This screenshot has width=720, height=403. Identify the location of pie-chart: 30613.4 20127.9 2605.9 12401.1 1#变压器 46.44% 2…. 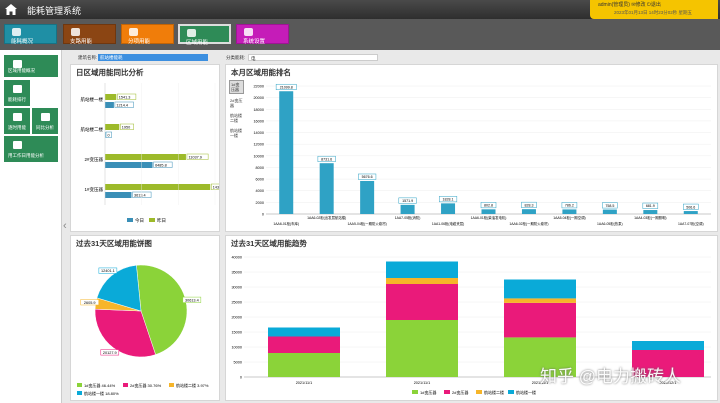
(143, 330).